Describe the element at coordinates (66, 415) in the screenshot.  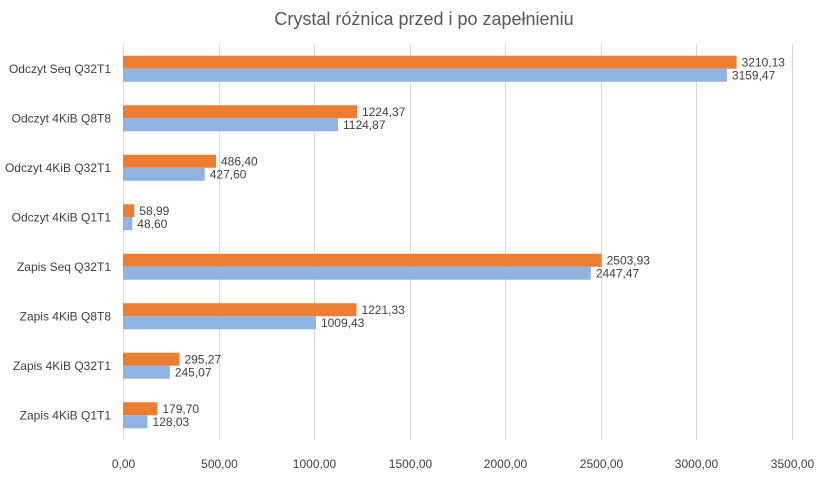
I see `category-label-7: Zapis 4KiB Q1T1` at that location.